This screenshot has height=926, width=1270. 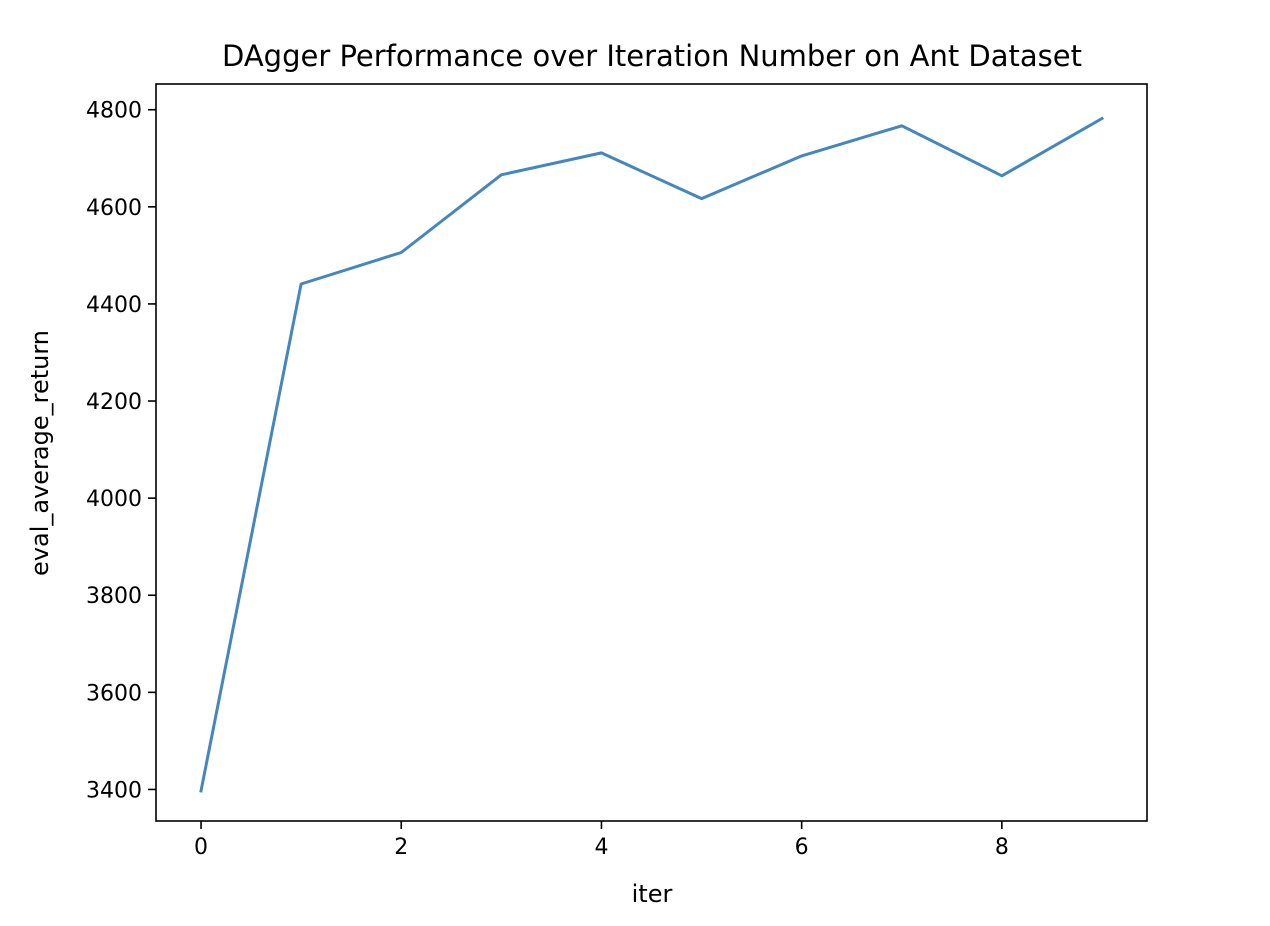 I want to click on x-tick-label: 6, so click(x=802, y=847).